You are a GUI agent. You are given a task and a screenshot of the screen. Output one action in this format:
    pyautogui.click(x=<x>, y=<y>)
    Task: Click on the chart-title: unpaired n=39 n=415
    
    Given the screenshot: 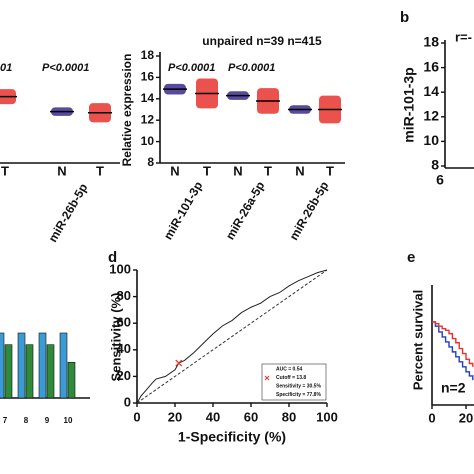 What is the action you would take?
    pyautogui.click(x=262, y=41)
    